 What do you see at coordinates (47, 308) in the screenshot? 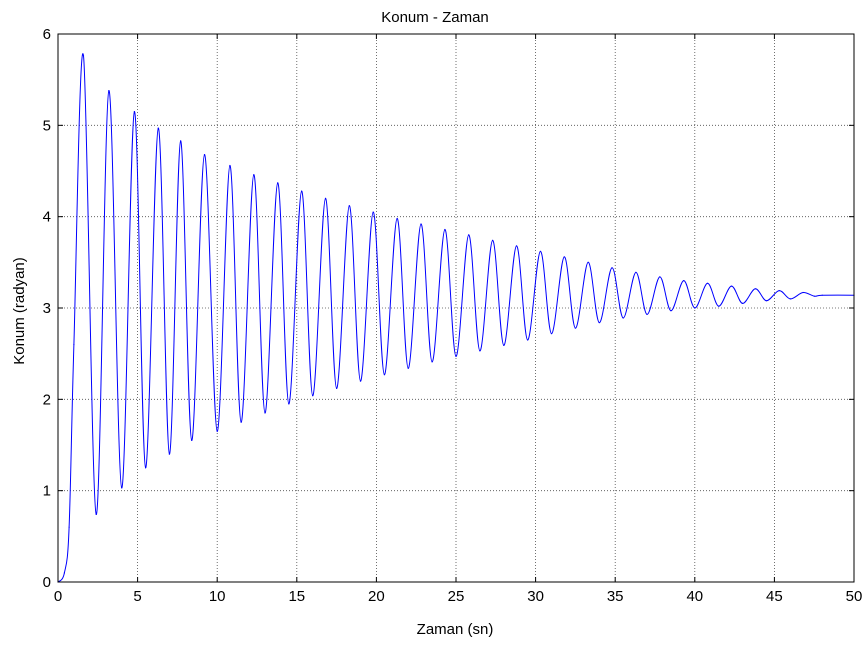
I see `y-tick-label: 3` at bounding box center [47, 308].